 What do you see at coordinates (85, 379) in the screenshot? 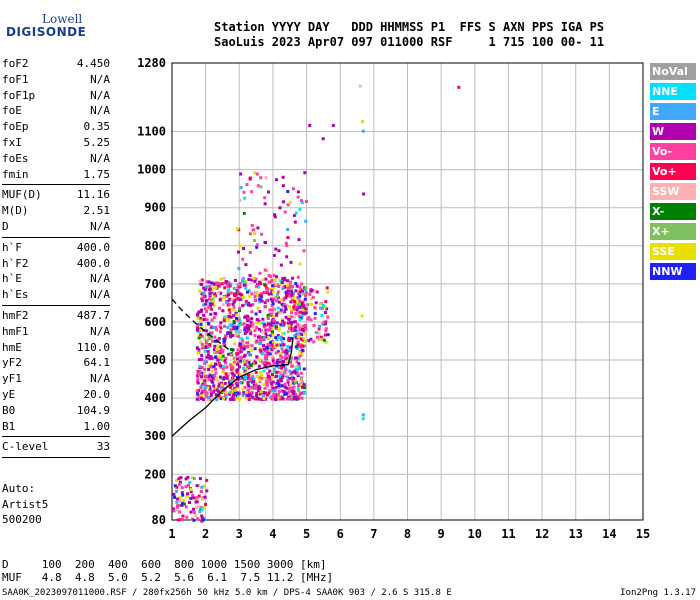
I see `param-row-yf1: yF1 N/A` at bounding box center [85, 379].